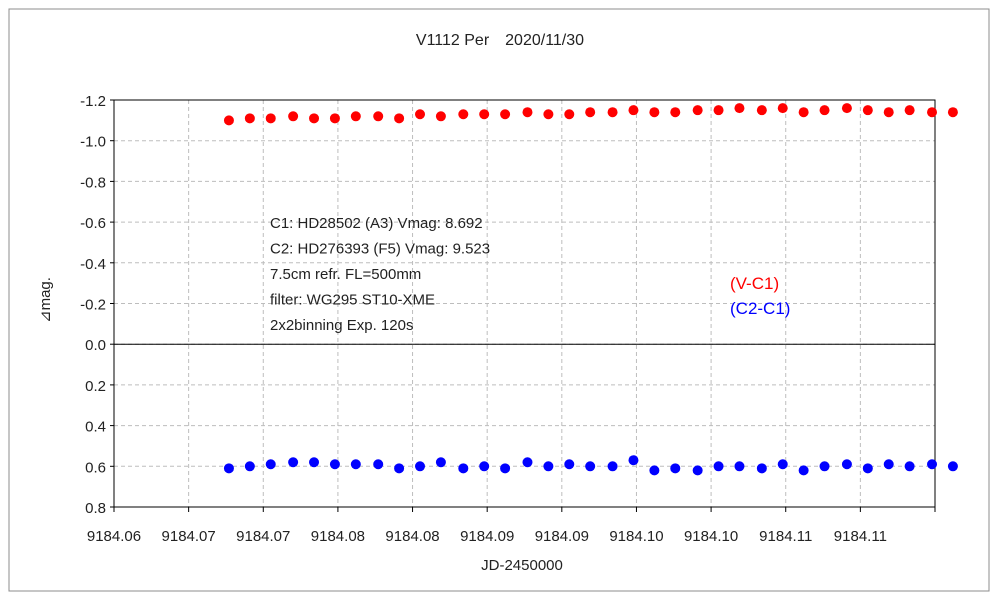  What do you see at coordinates (754, 283) in the screenshot?
I see `legend-entry: (V-C1)` at bounding box center [754, 283].